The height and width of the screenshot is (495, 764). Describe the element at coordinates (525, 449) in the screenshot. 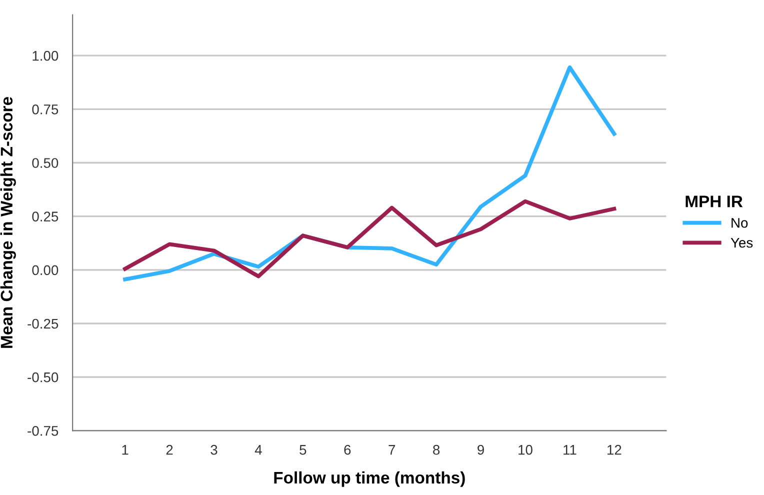

I see `x-tick-label: 10` at that location.